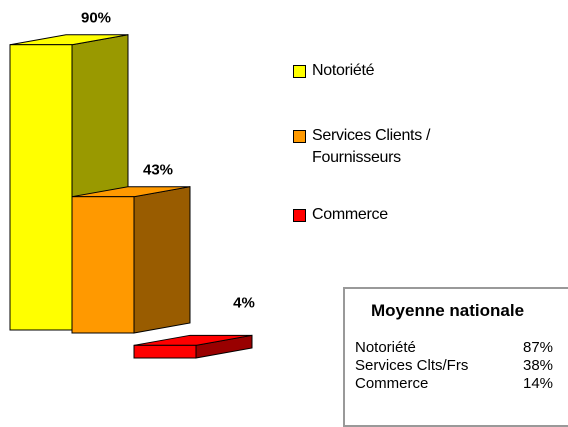  What do you see at coordinates (412, 365) in the screenshot?
I see `row-label: Services Clts/Frs` at bounding box center [412, 365].